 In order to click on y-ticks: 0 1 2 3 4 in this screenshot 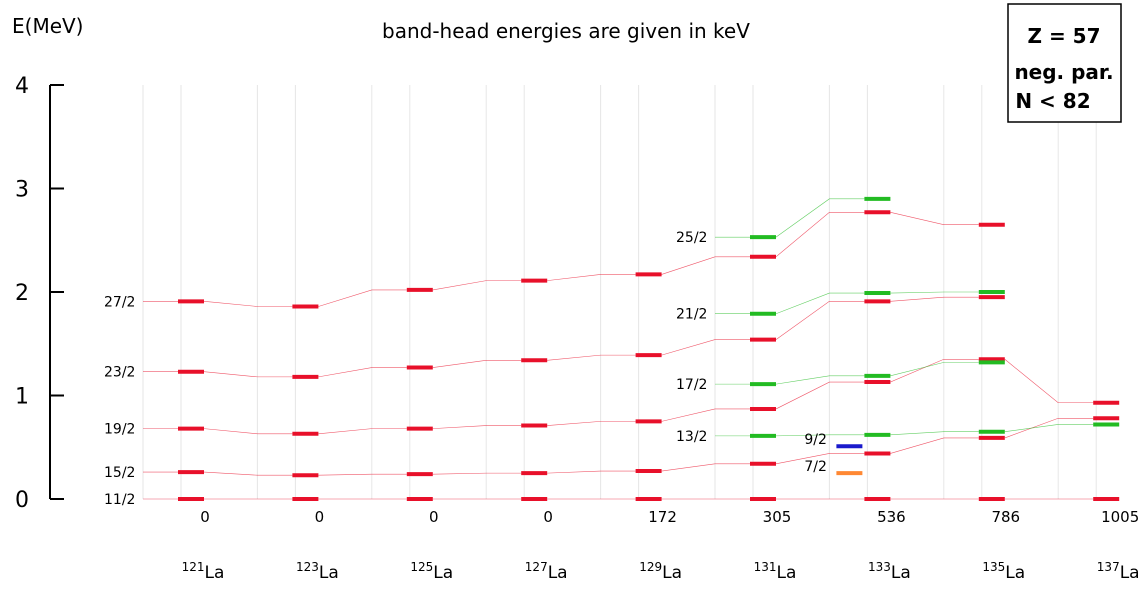, I will do `click(39, 293)`.